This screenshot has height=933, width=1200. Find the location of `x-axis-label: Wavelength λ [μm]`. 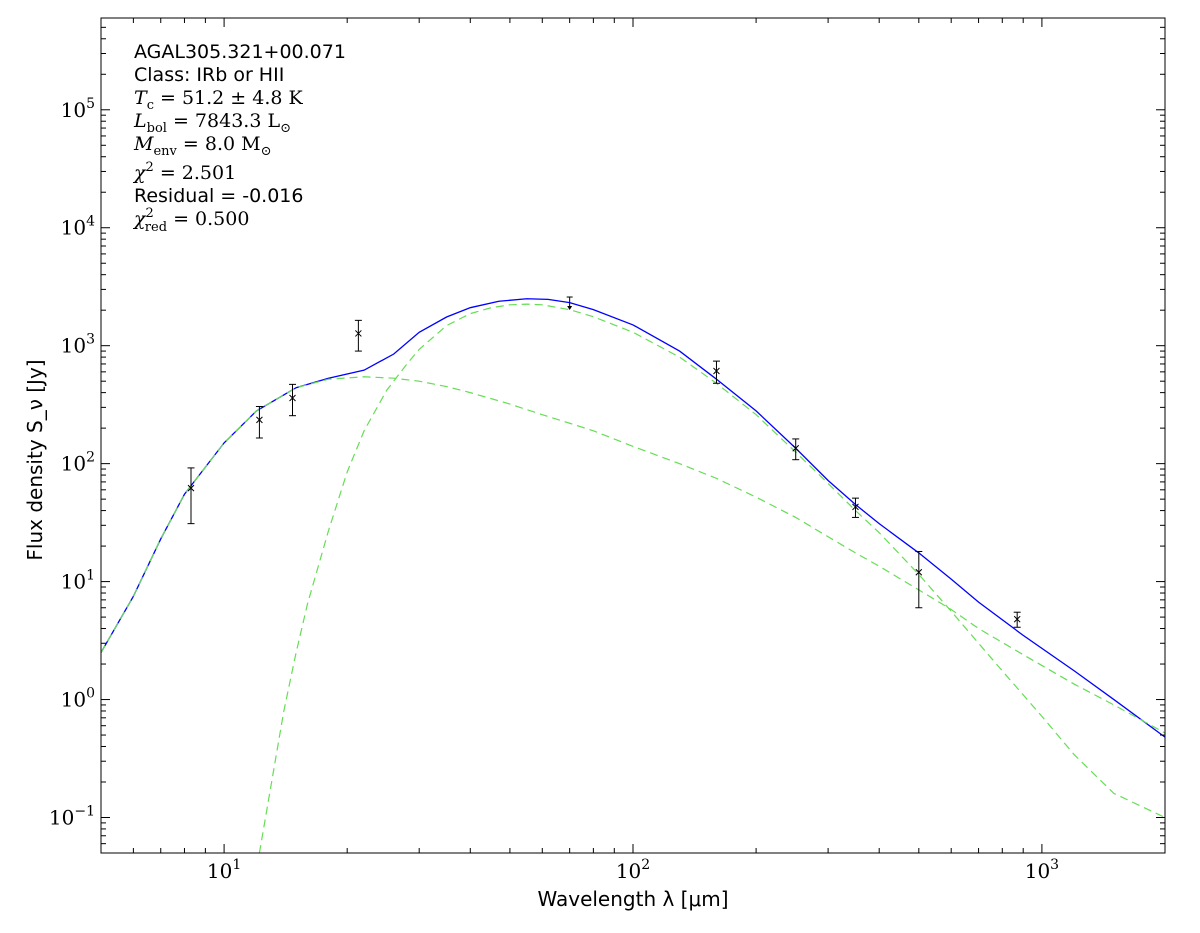

x-axis-label: Wavelength λ [μm] is located at coordinates (632, 899).